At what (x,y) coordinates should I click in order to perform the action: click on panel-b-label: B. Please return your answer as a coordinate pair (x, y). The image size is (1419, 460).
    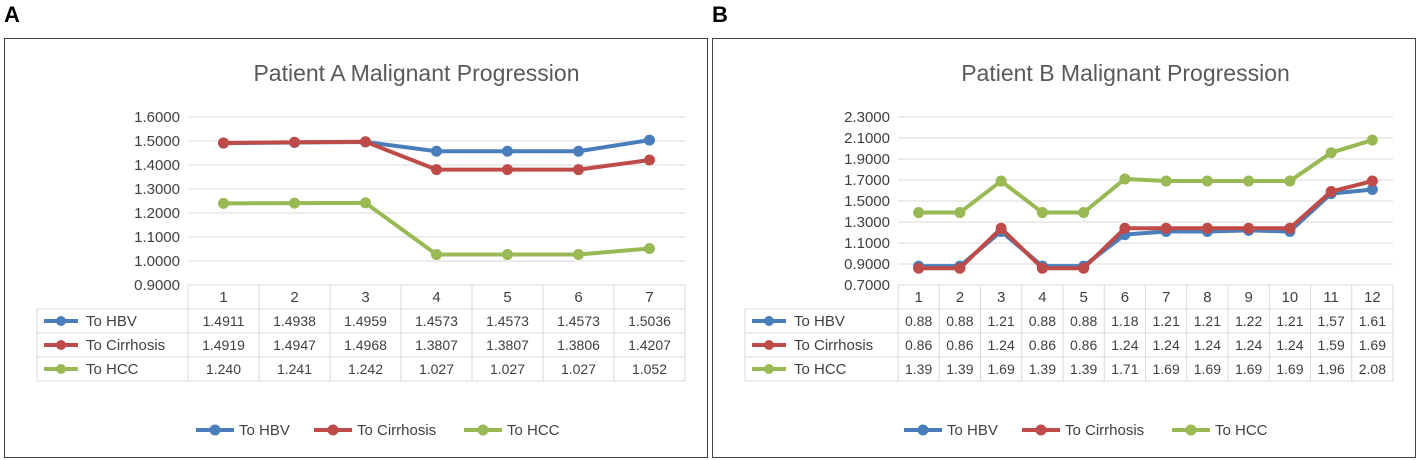
    Looking at the image, I should click on (720, 14).